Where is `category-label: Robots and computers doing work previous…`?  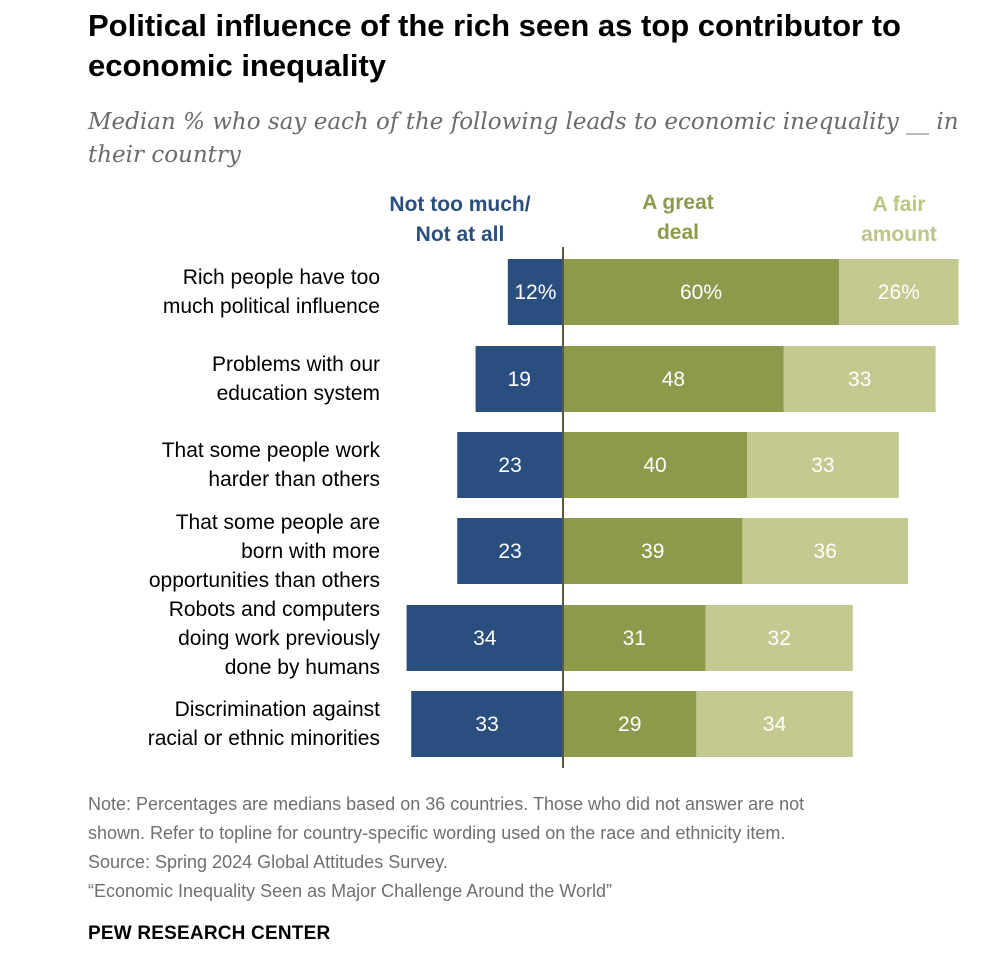
category-label: Robots and computers doing work previous… is located at coordinates (274, 638).